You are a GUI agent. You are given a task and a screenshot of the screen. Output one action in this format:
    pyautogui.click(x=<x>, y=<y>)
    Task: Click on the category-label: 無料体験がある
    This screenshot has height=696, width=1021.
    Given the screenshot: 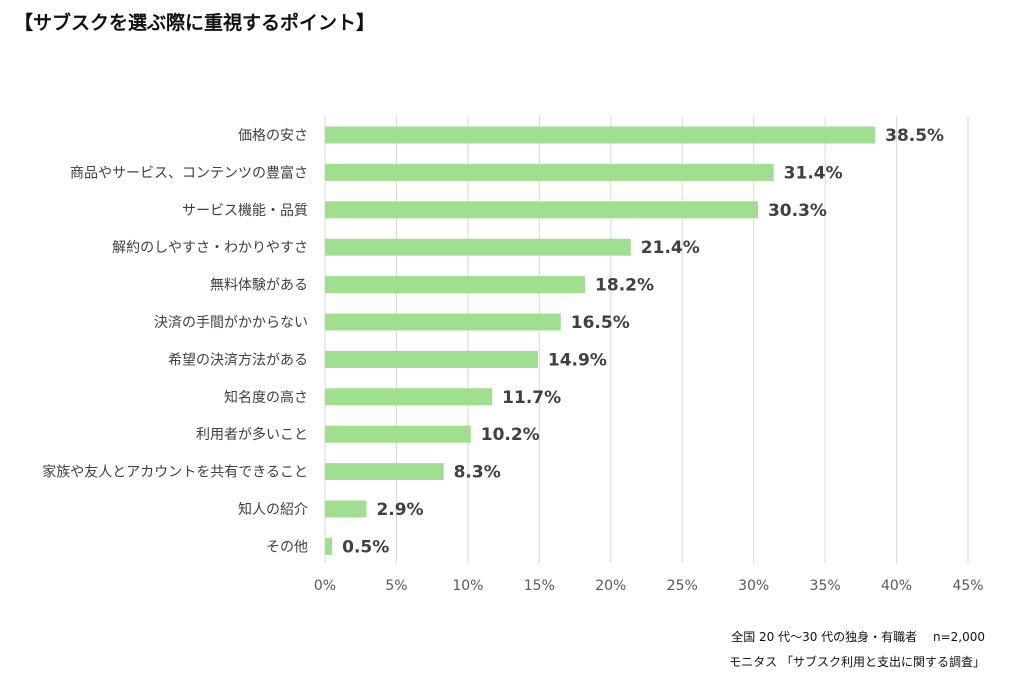 What is the action you would take?
    pyautogui.click(x=259, y=286)
    